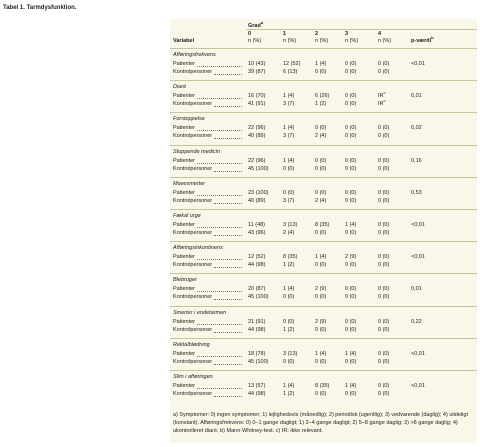  I want to click on p-value: 0,22, so click(416, 321).